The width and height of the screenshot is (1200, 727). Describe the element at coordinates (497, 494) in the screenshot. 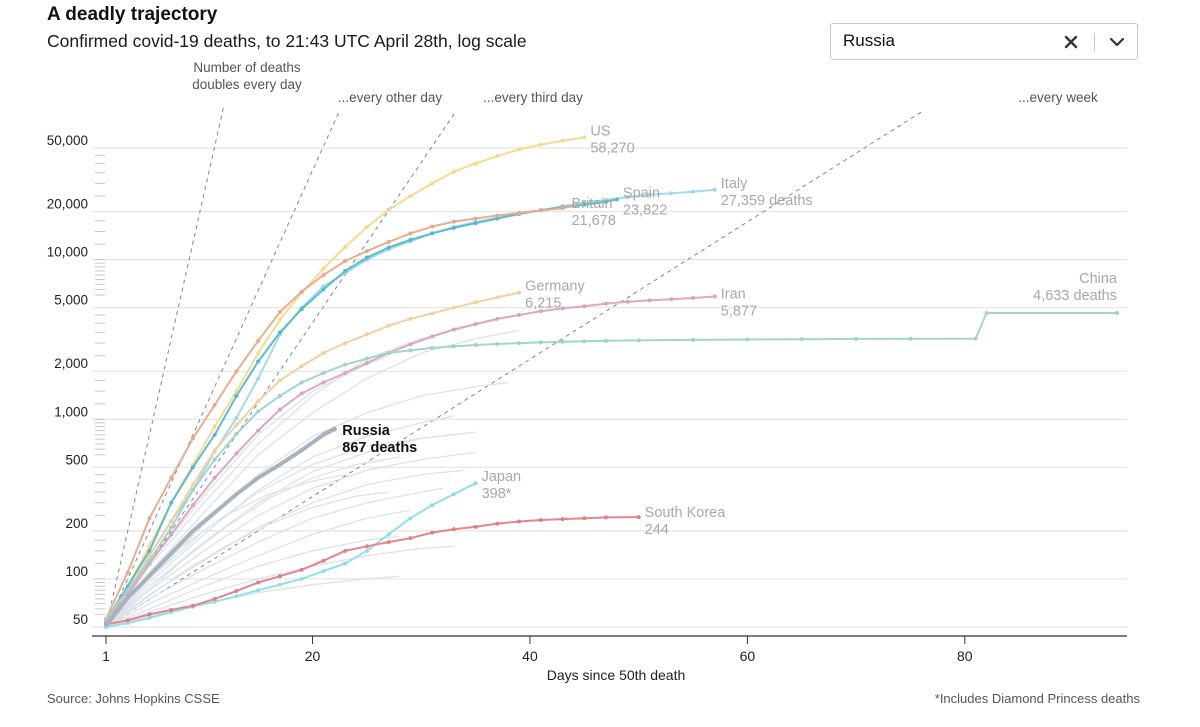

I see `series-value-japan: 398*` at that location.